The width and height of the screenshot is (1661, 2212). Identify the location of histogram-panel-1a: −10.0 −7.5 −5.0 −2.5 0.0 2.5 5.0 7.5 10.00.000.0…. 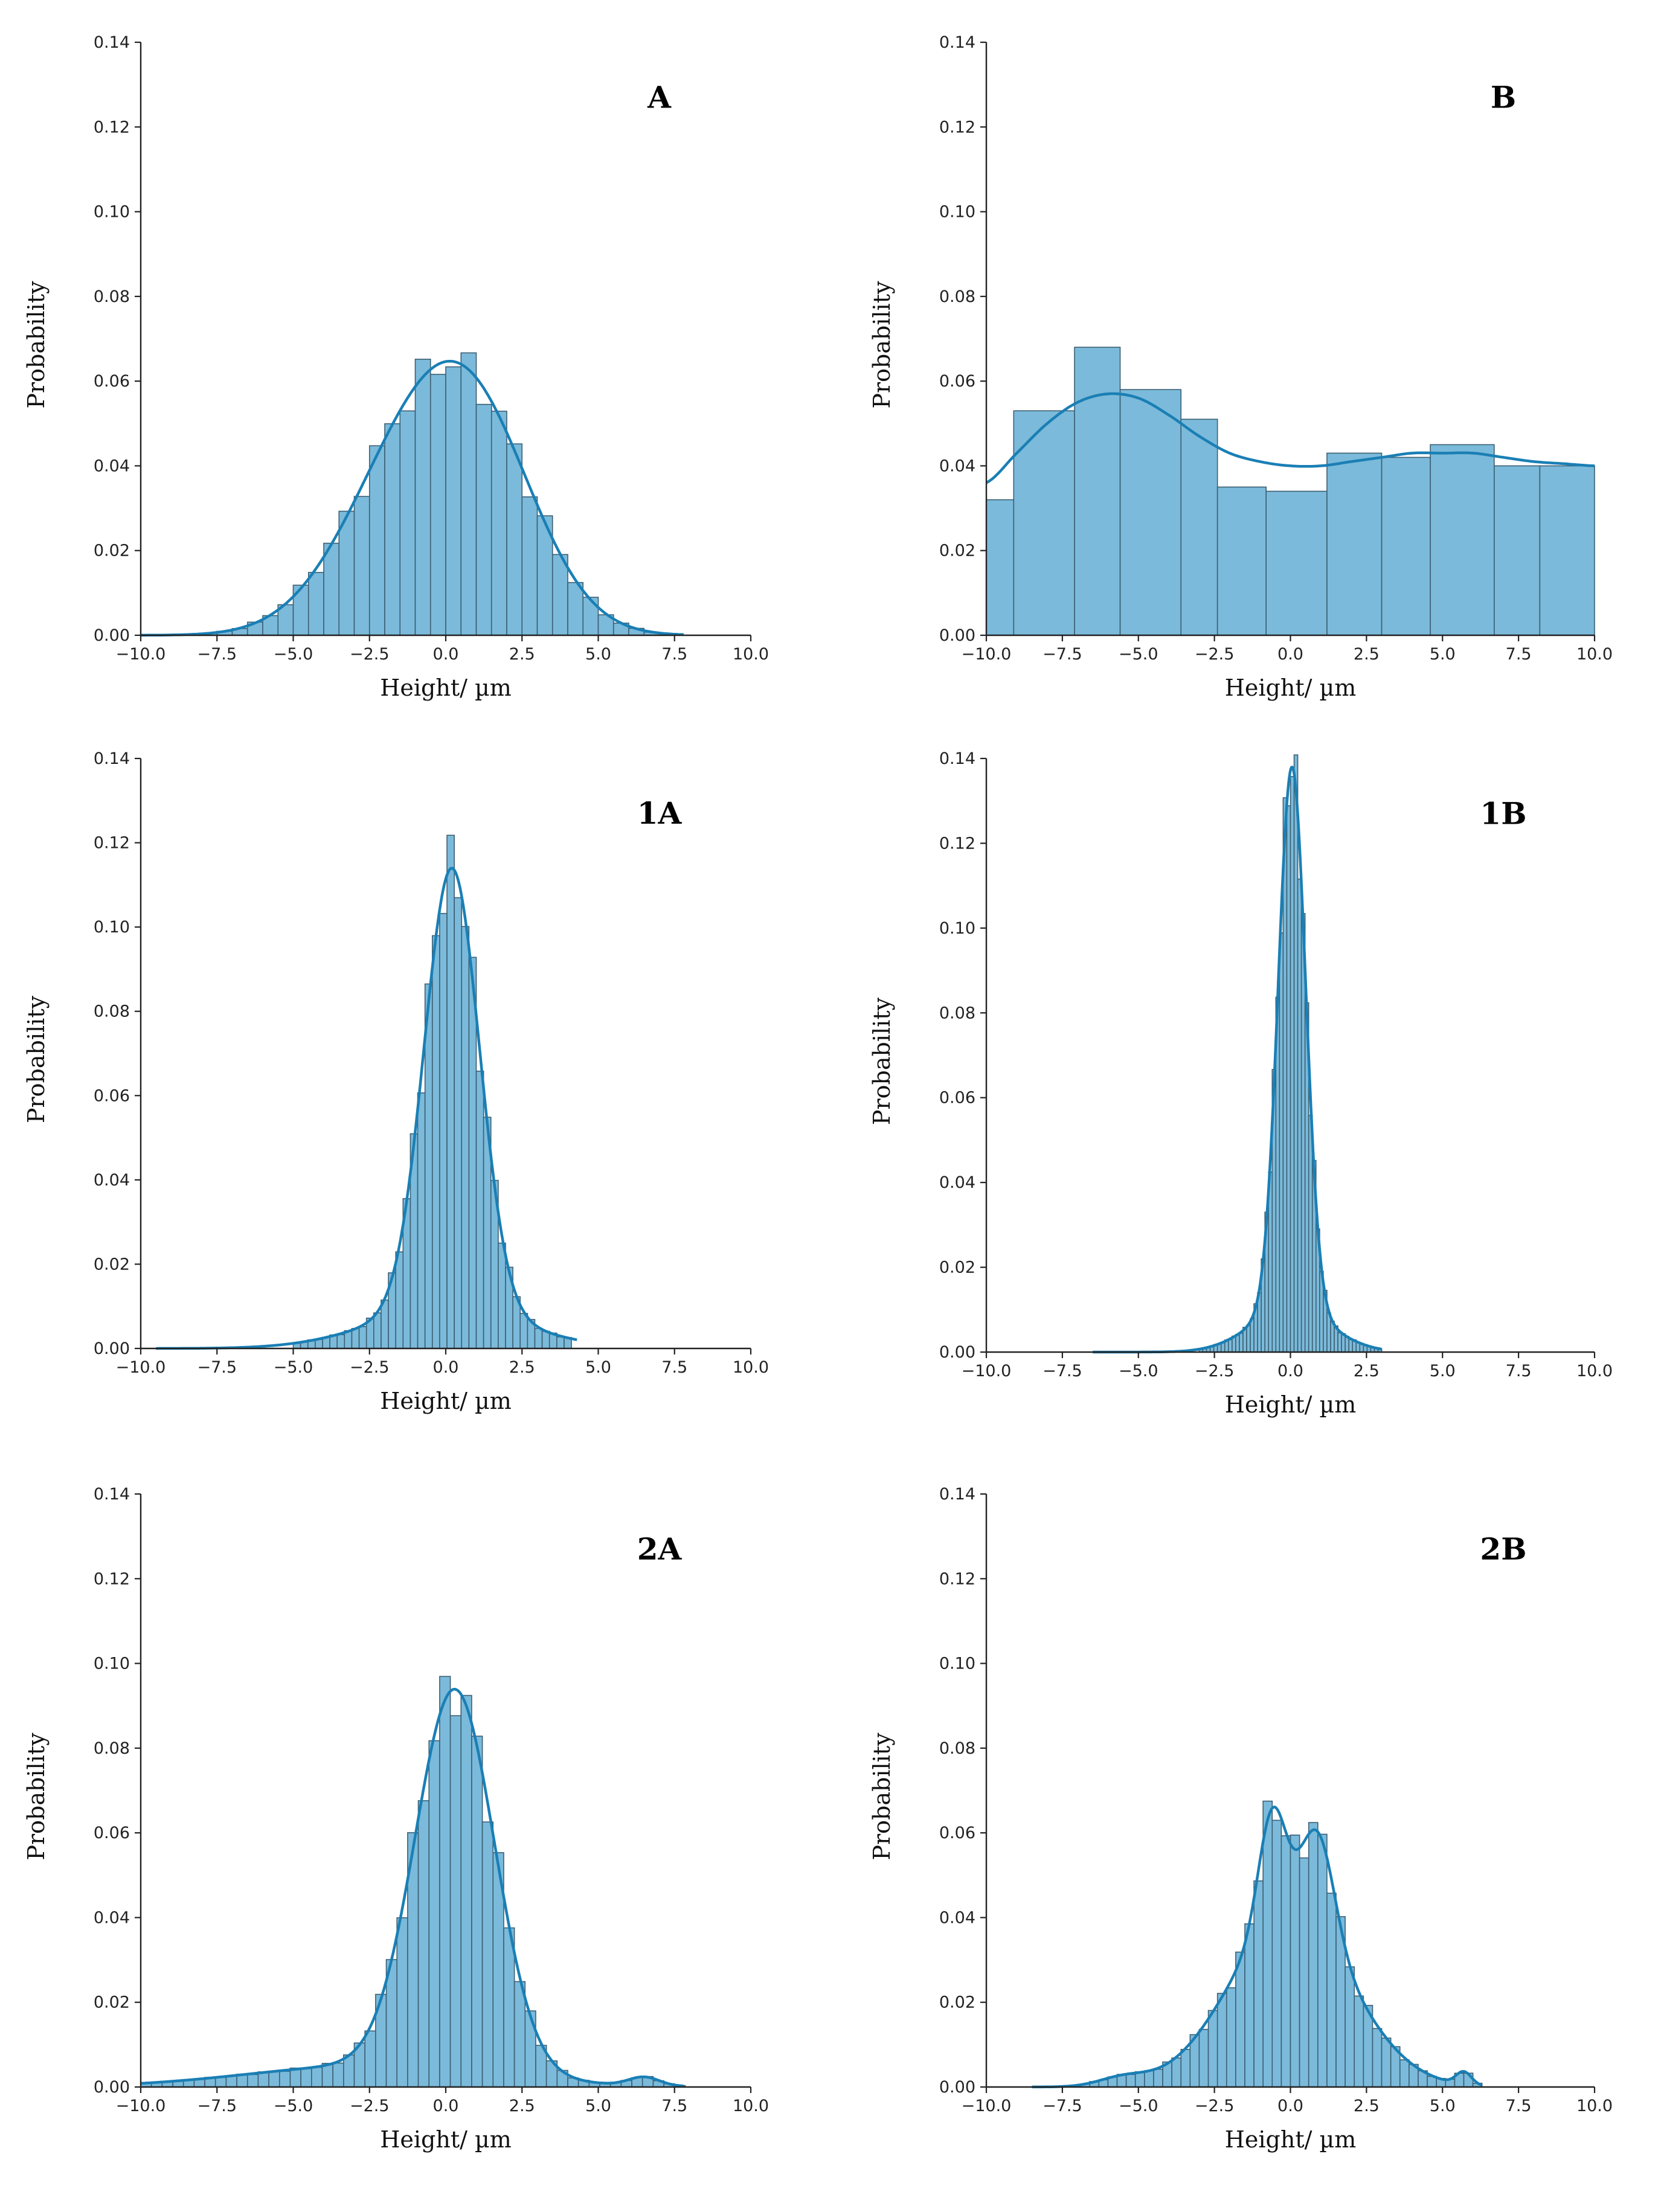
(396, 1082).